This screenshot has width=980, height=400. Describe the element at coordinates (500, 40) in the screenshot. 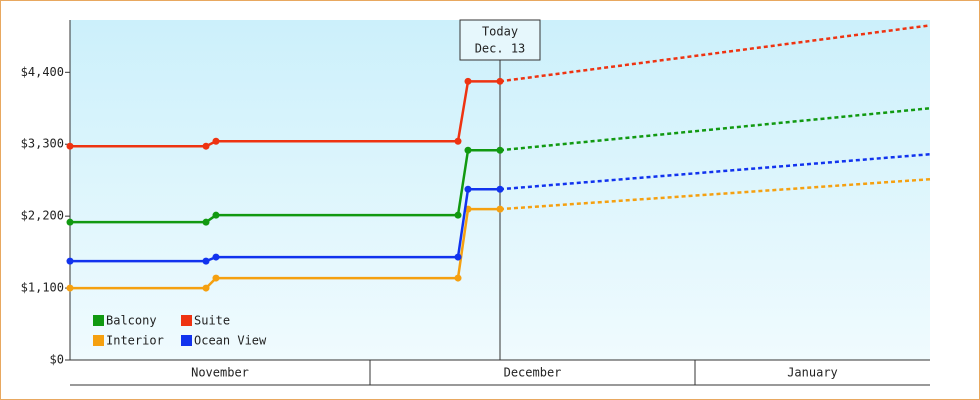

I see `today-box` at that location.